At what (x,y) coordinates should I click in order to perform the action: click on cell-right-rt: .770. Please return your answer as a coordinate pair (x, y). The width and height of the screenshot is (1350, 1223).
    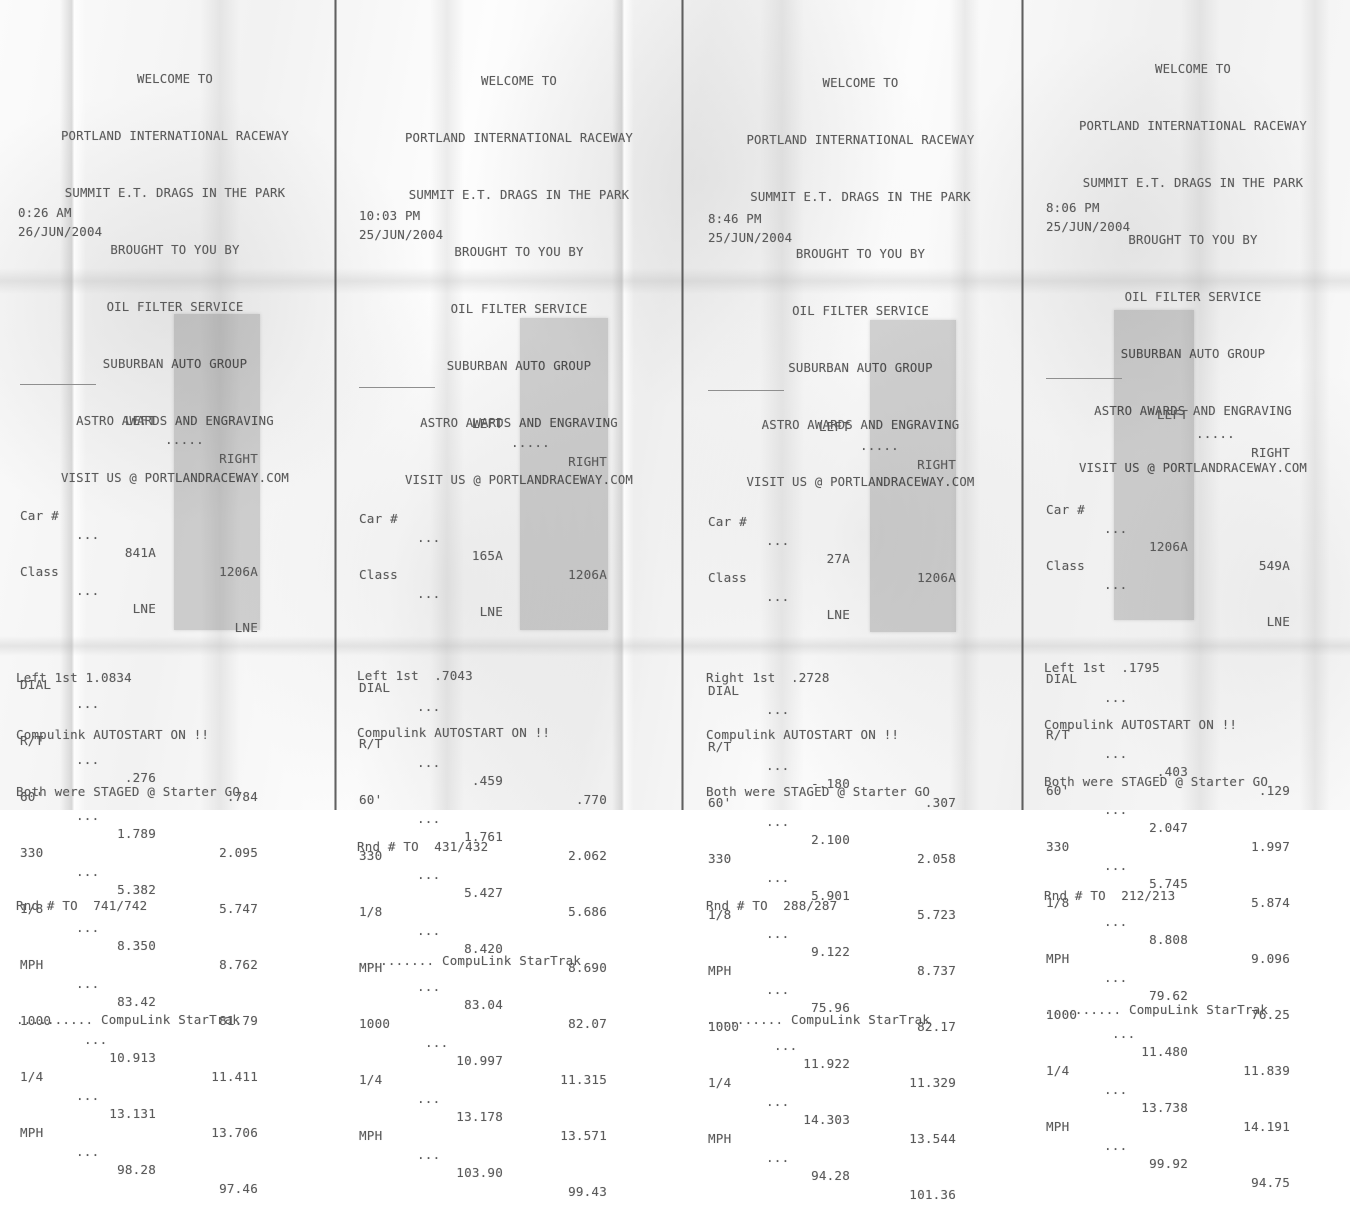
    Looking at the image, I should click on (591, 799).